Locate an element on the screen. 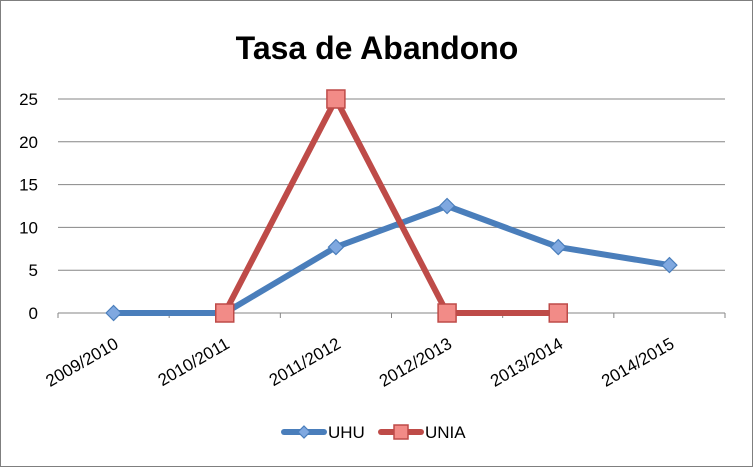  legend-label: UNIA is located at coordinates (445, 432).